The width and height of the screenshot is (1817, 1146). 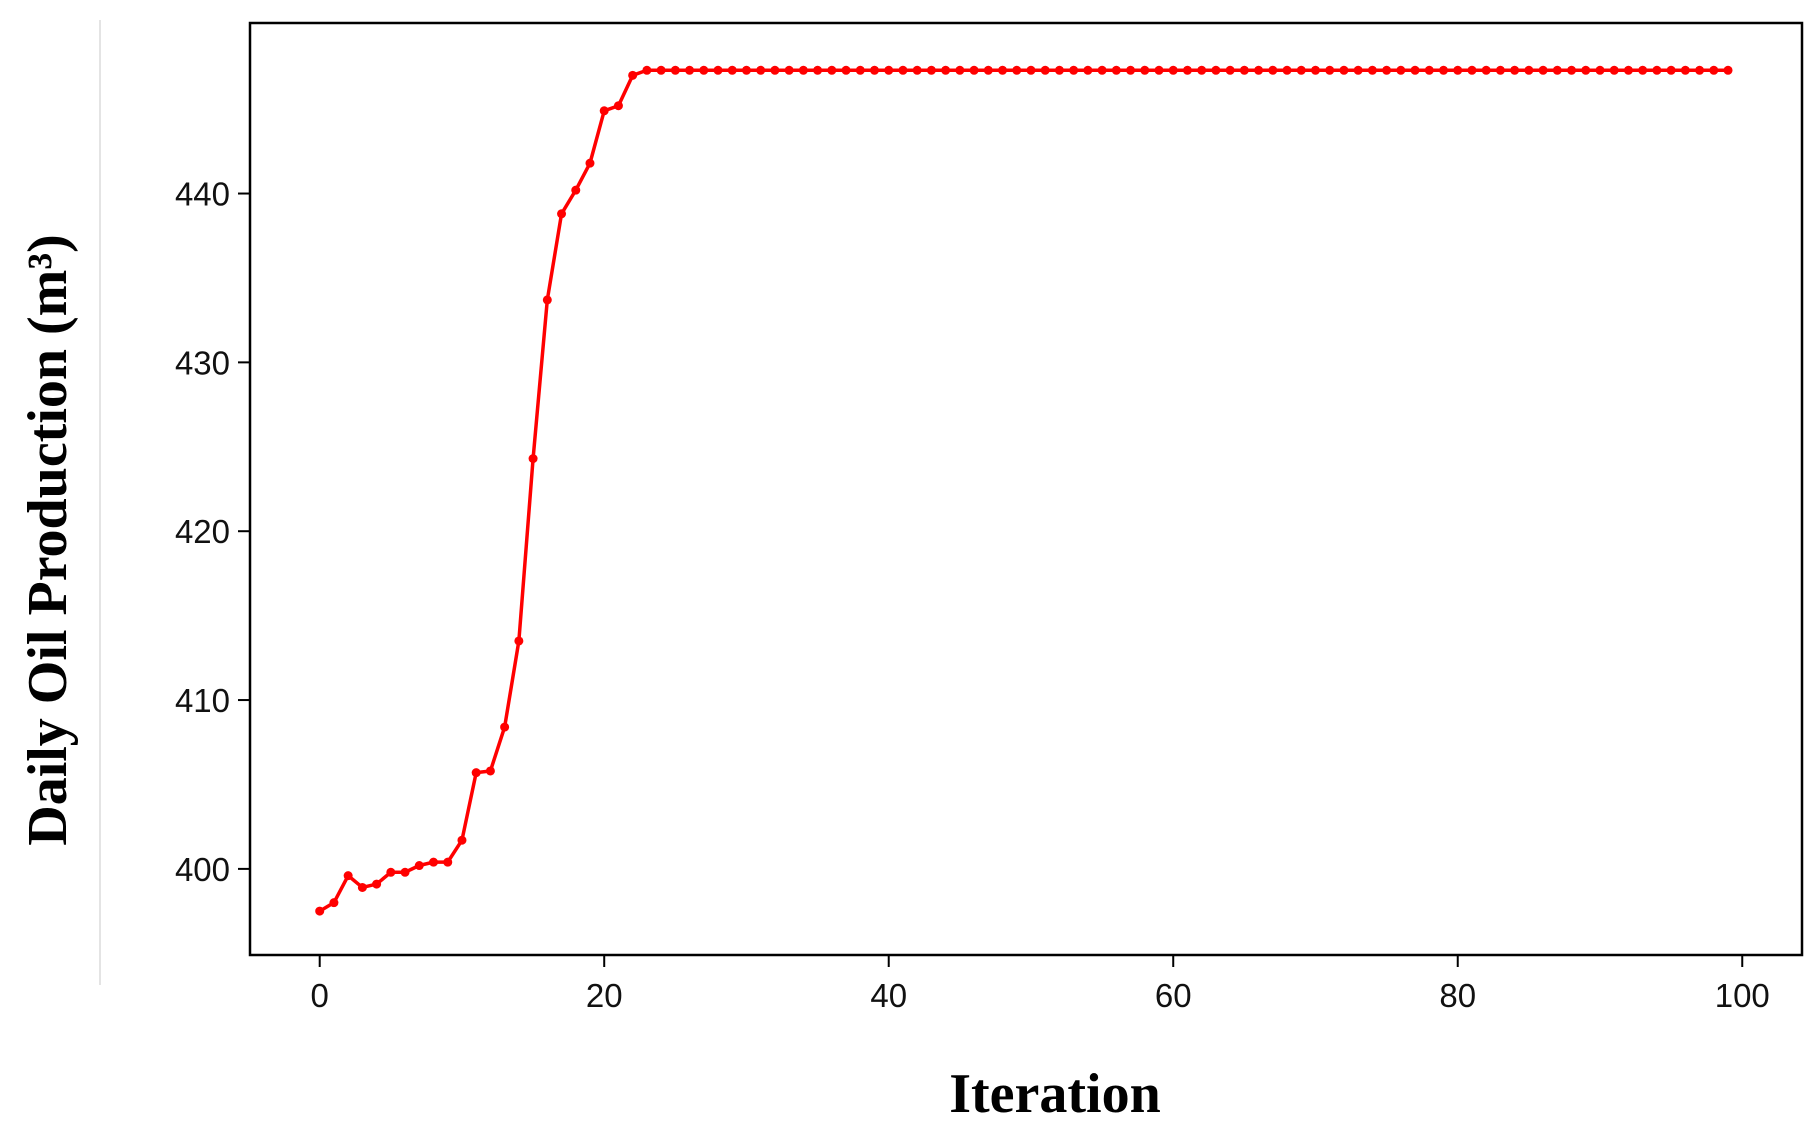 I want to click on x-tick-label: 40, so click(x=888, y=995).